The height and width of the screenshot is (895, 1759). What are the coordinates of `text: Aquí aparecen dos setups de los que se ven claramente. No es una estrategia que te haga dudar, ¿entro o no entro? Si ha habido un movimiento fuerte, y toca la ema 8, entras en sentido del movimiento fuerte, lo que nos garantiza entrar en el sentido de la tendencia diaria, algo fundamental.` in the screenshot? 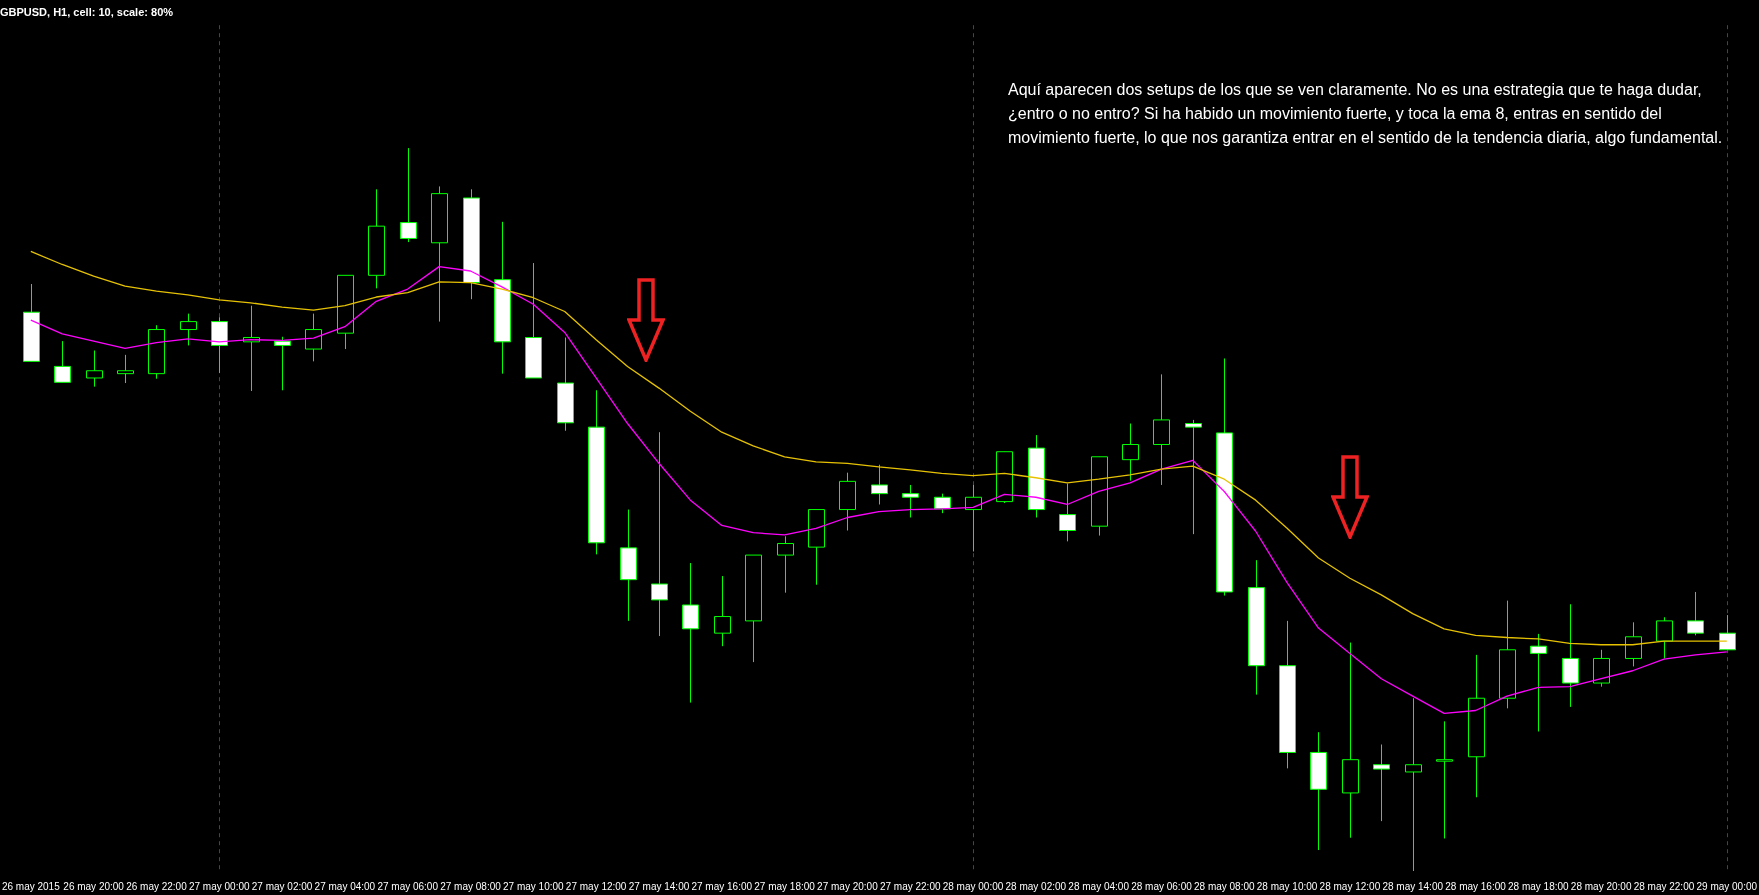 It's located at (1366, 114).